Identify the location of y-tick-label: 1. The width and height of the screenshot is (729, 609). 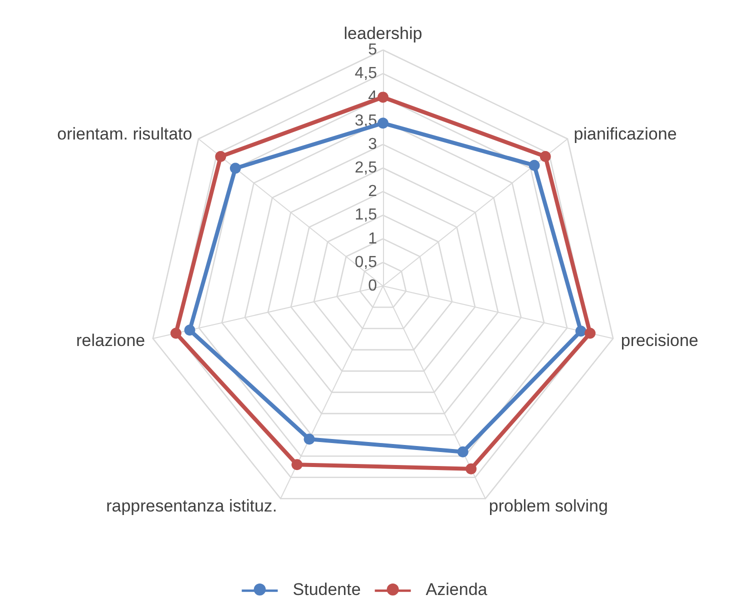
(373, 239).